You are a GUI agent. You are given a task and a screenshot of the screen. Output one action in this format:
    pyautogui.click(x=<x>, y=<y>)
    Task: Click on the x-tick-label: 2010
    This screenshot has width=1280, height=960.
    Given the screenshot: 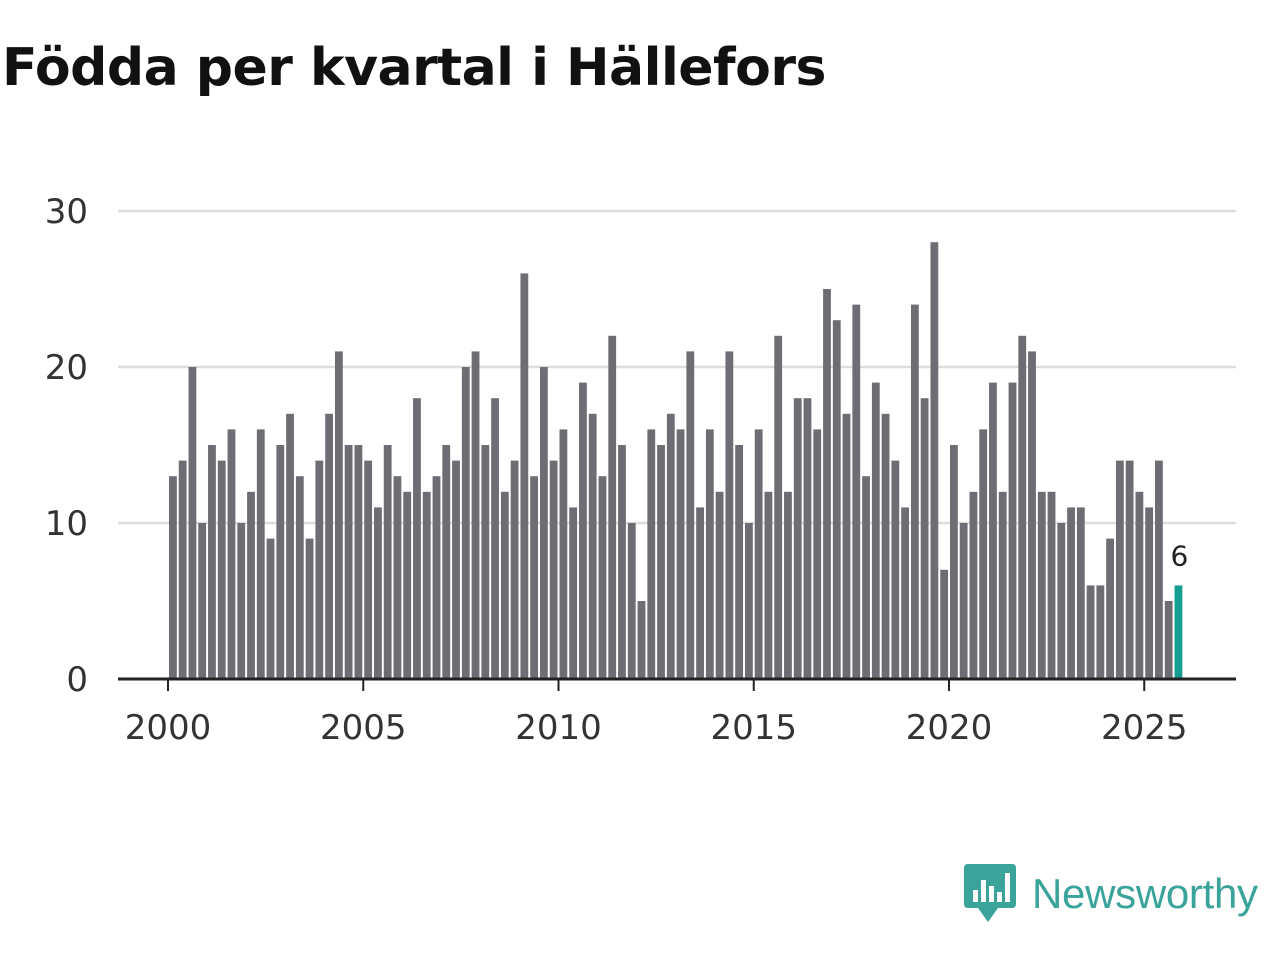 What is the action you would take?
    pyautogui.click(x=558, y=728)
    